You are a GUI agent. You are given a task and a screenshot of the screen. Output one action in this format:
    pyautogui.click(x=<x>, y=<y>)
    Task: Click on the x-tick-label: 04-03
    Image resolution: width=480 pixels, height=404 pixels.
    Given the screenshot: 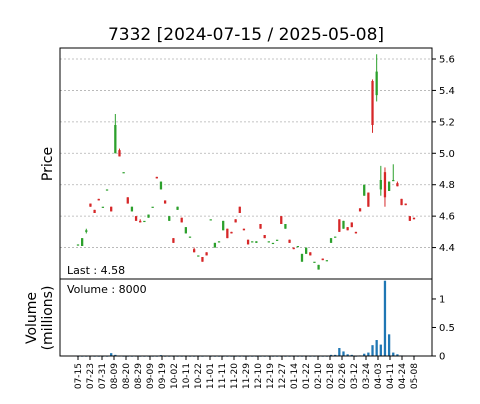 What is the action you would take?
    pyautogui.click(x=379, y=376)
    